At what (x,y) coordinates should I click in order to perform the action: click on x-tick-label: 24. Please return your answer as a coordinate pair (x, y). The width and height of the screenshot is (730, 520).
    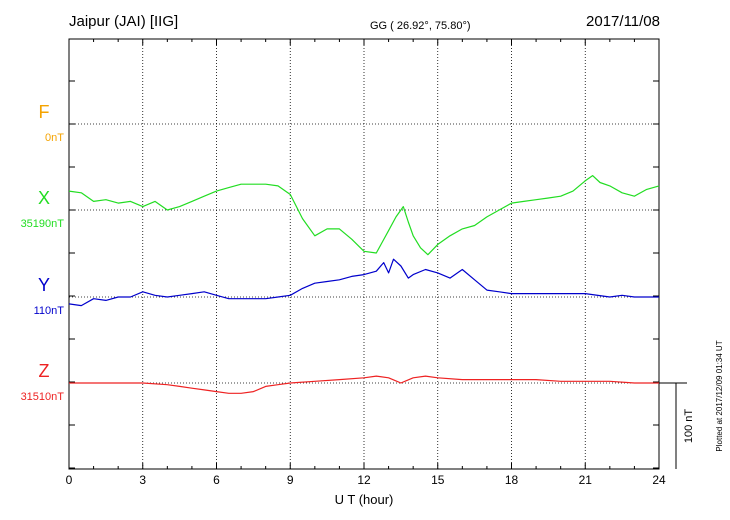
    Looking at the image, I should click on (659, 480).